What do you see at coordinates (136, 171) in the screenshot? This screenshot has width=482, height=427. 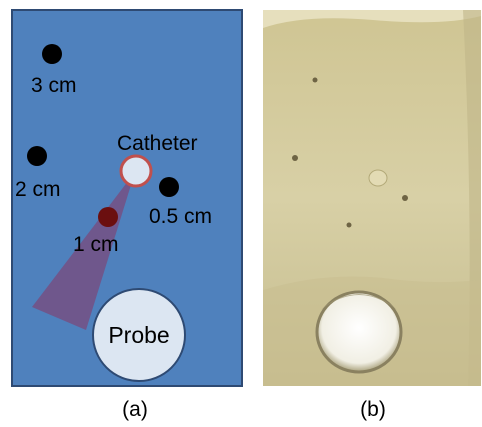 I see `catheter-circle` at bounding box center [136, 171].